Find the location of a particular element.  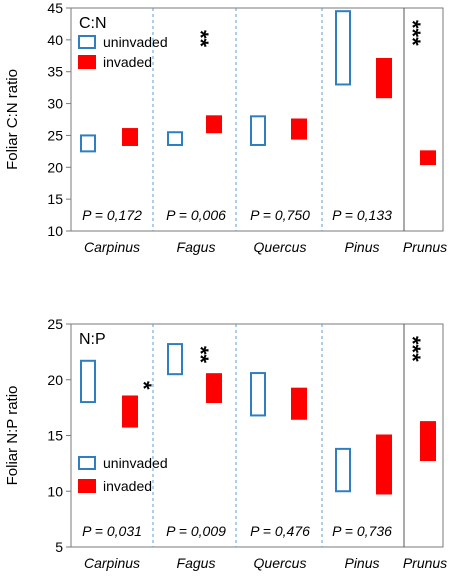

p2-p-value: P = 0,736 is located at coordinates (362, 531).